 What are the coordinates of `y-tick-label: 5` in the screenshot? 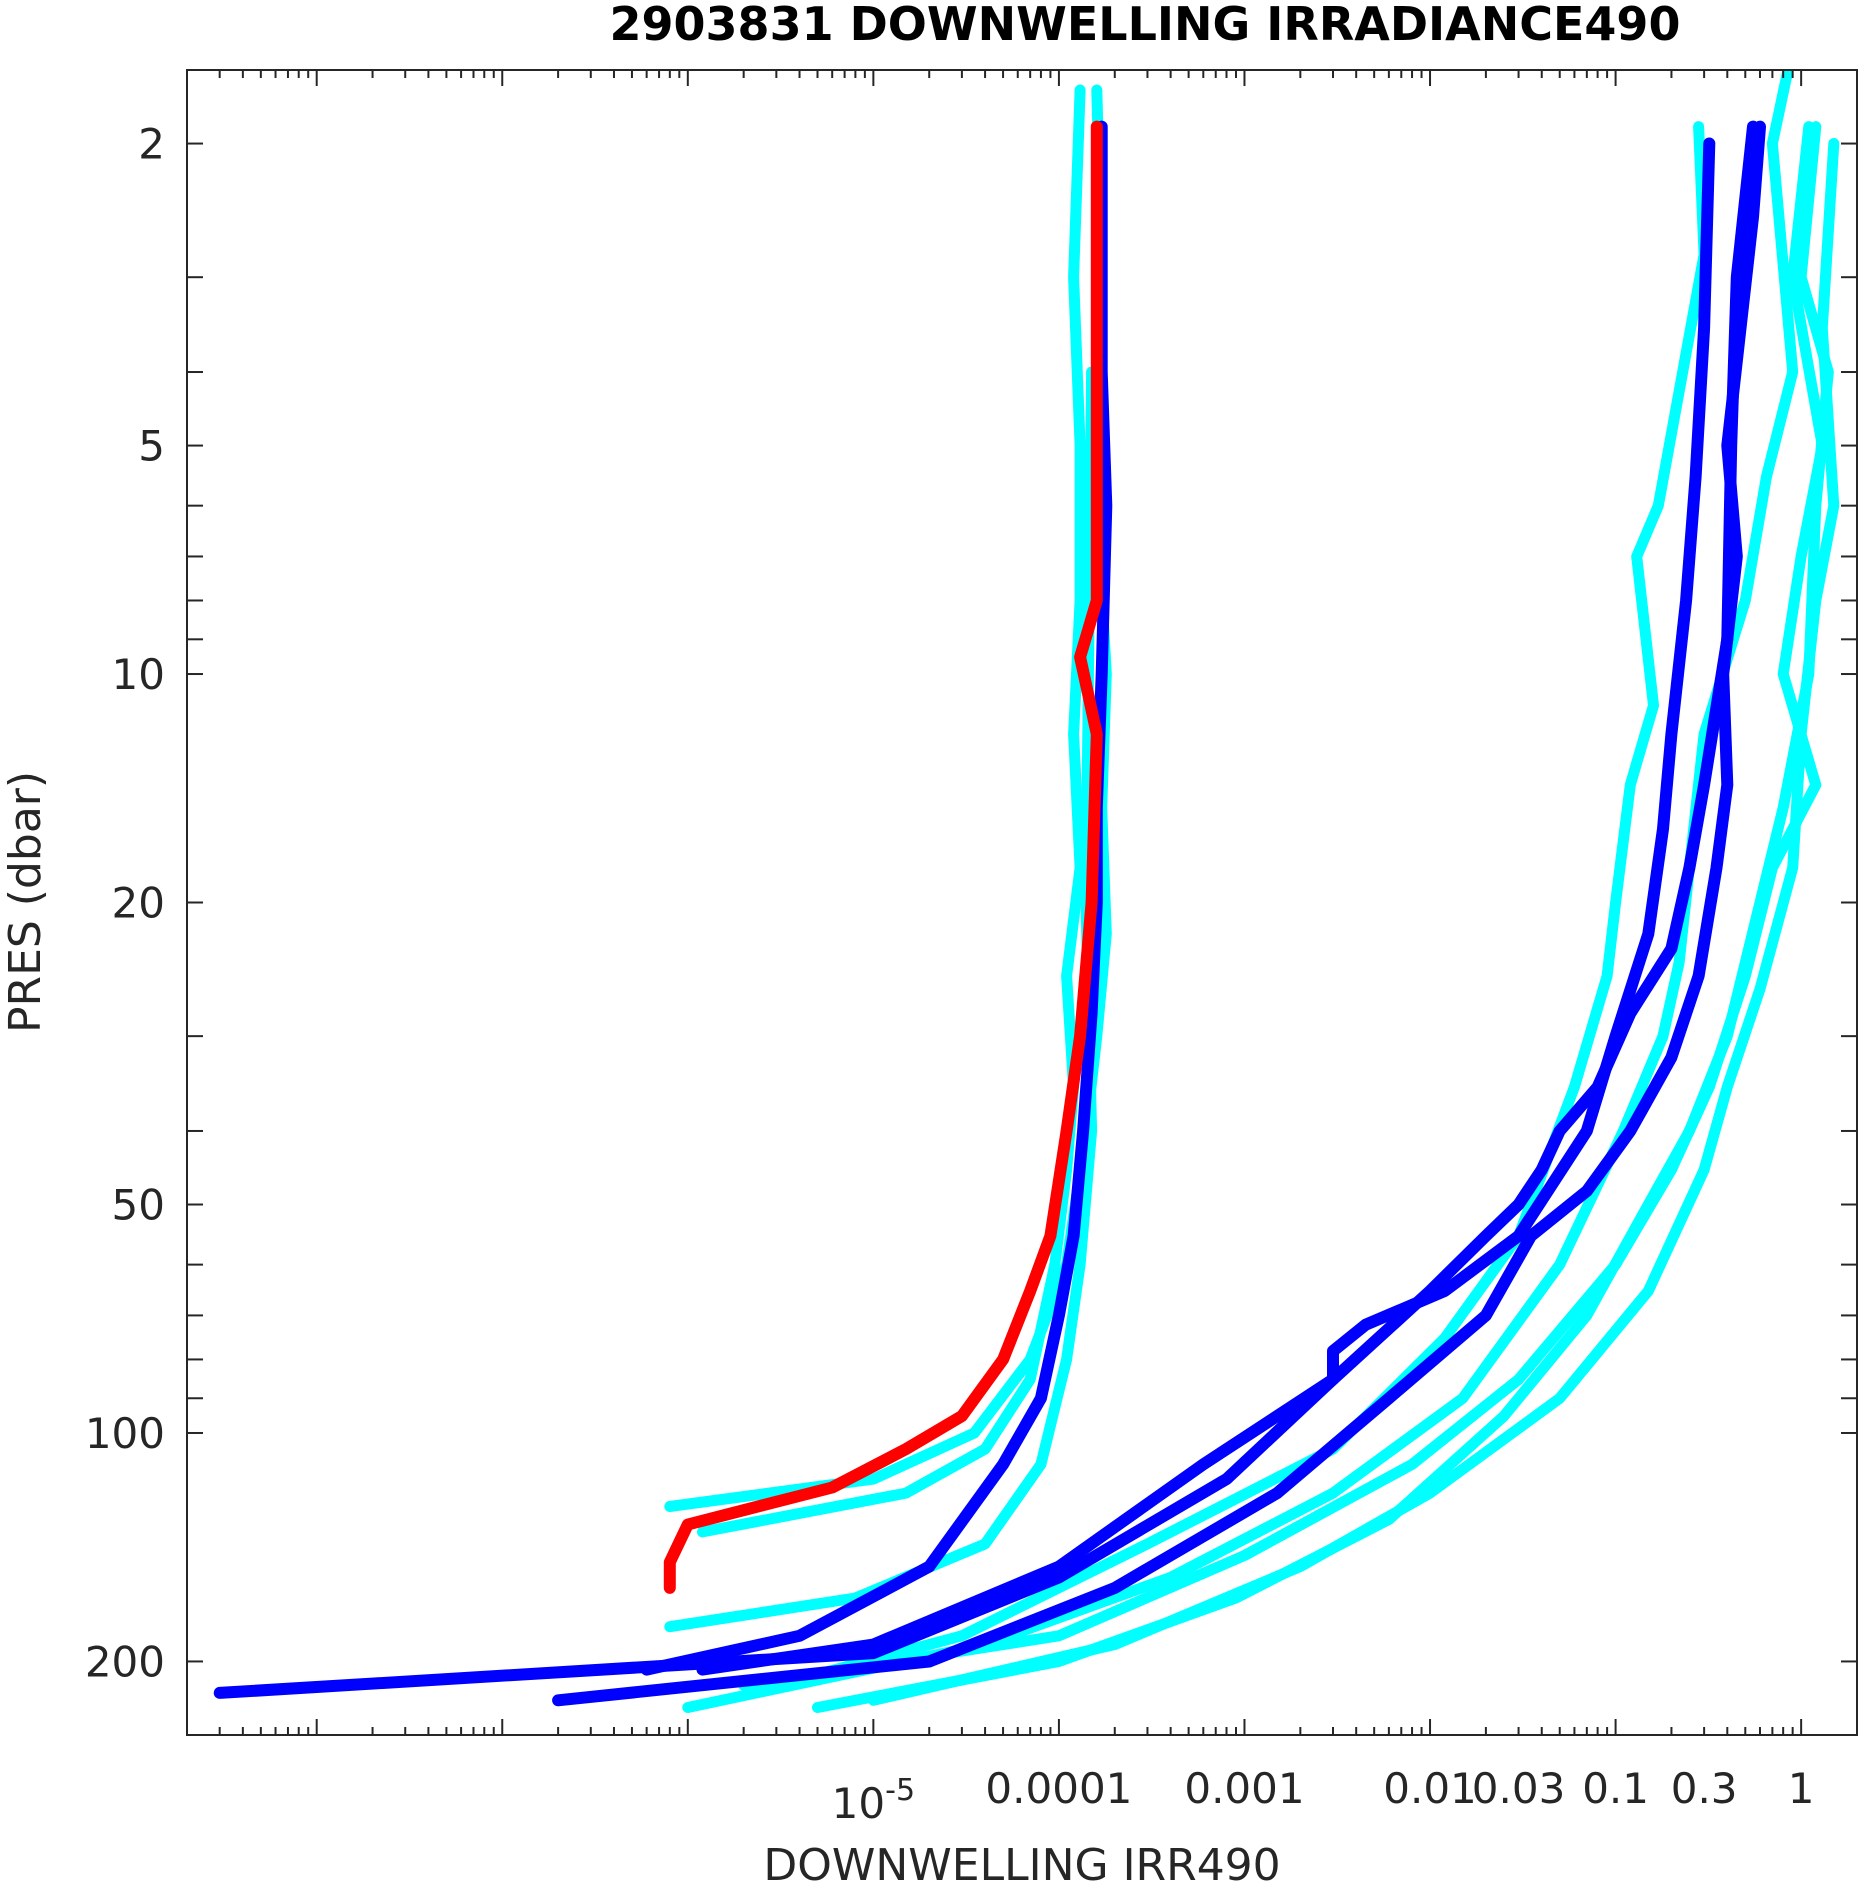 It's located at (151, 446).